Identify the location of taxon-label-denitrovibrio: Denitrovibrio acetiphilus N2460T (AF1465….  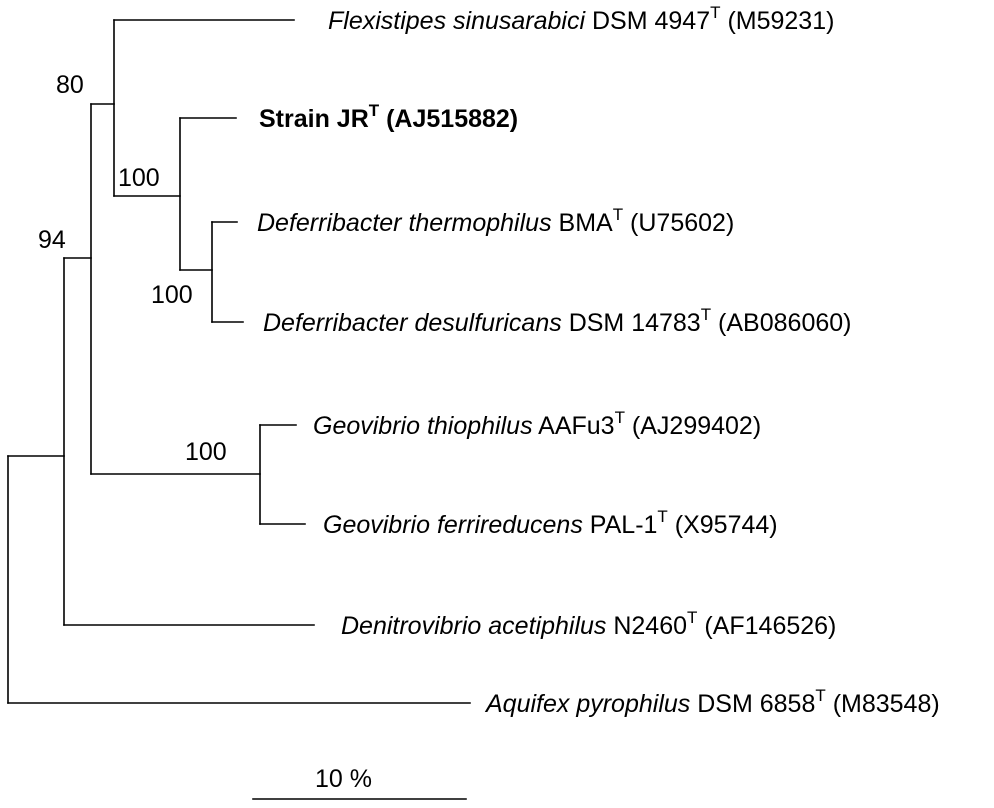
(588, 624).